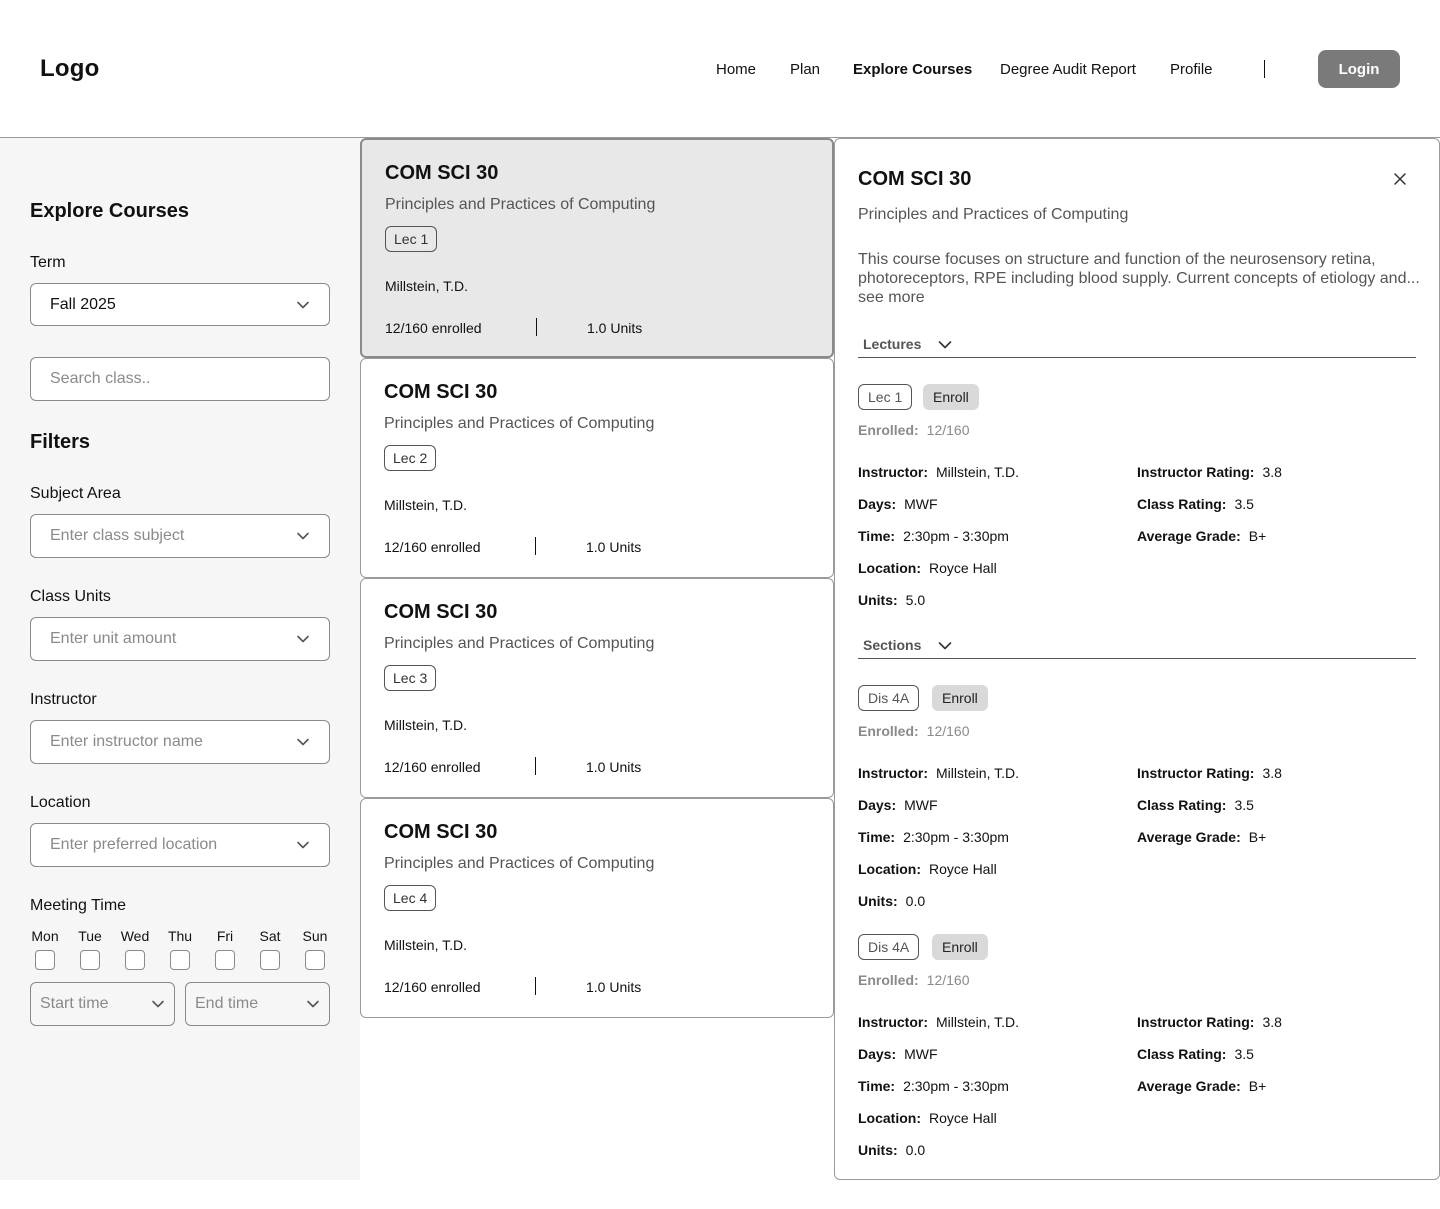 This screenshot has height=1209, width=1440. What do you see at coordinates (535, 546) in the screenshot?
I see `divider` at bounding box center [535, 546].